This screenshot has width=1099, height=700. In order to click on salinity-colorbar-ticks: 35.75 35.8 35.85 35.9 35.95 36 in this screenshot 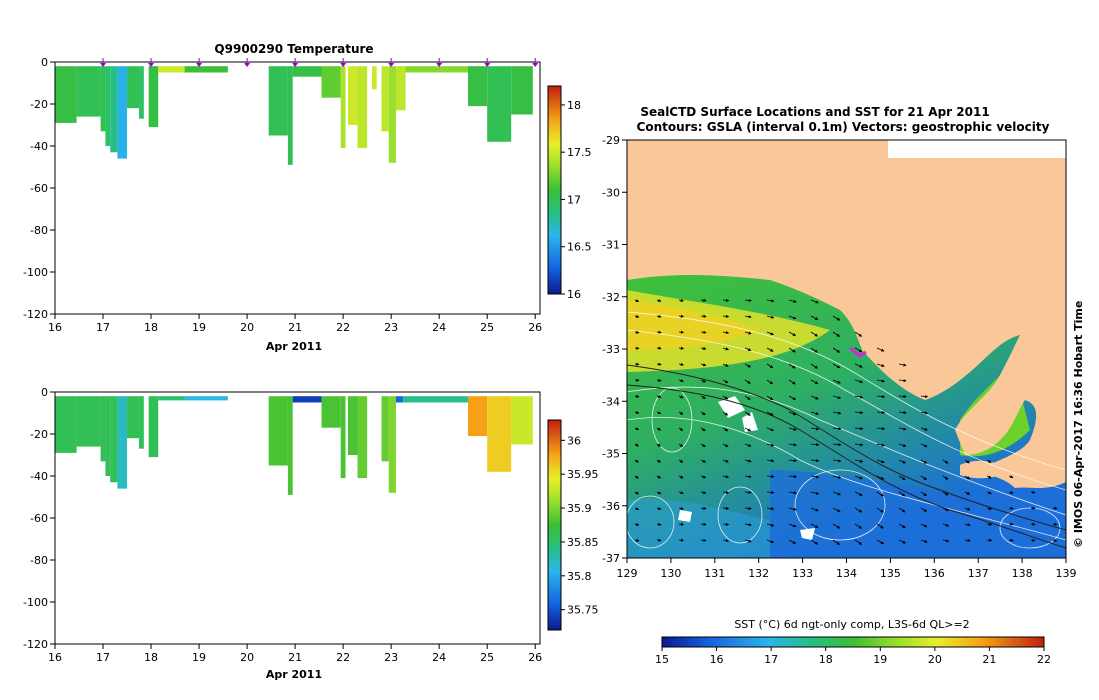, I will do `click(580, 525)`.